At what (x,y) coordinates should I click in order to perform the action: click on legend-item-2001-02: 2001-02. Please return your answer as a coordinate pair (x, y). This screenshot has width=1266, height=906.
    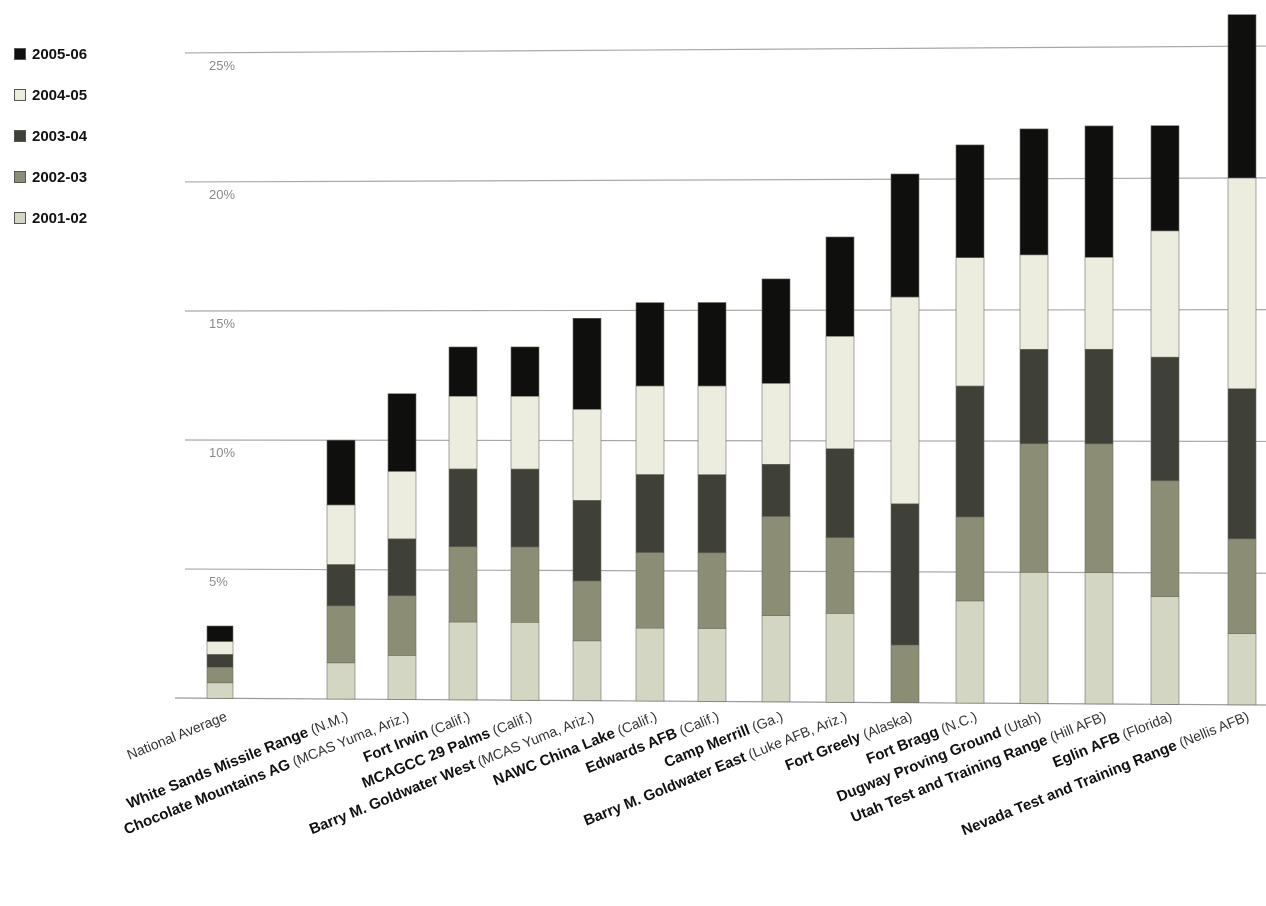
    Looking at the image, I should click on (50, 218).